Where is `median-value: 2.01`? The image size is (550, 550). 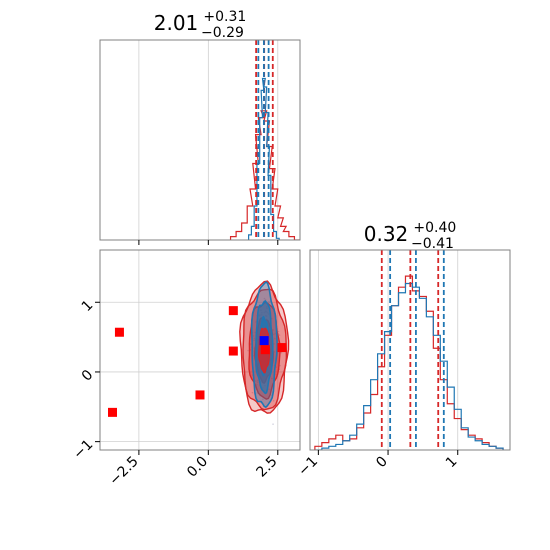
median-value: 2.01 is located at coordinates (176, 23).